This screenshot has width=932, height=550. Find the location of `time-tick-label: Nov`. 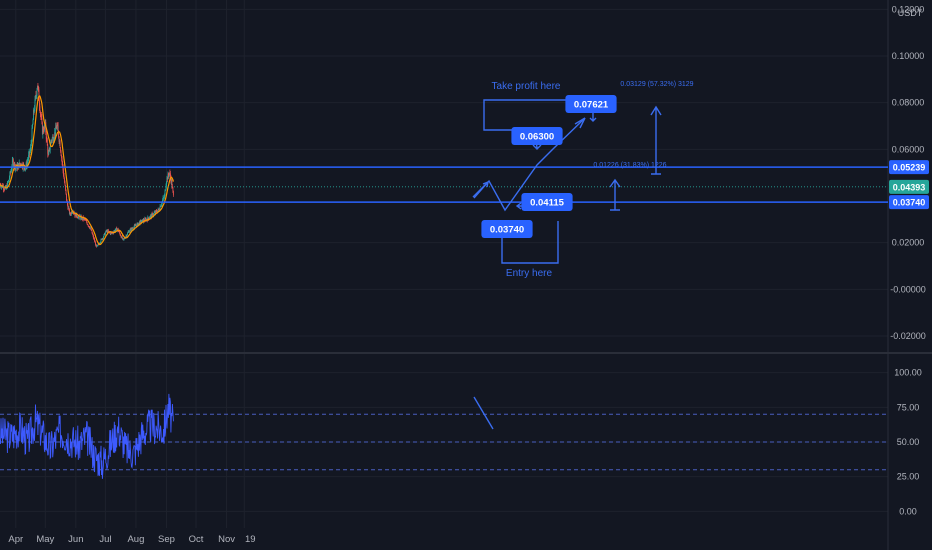

time-tick-label: Nov is located at coordinates (226, 539).